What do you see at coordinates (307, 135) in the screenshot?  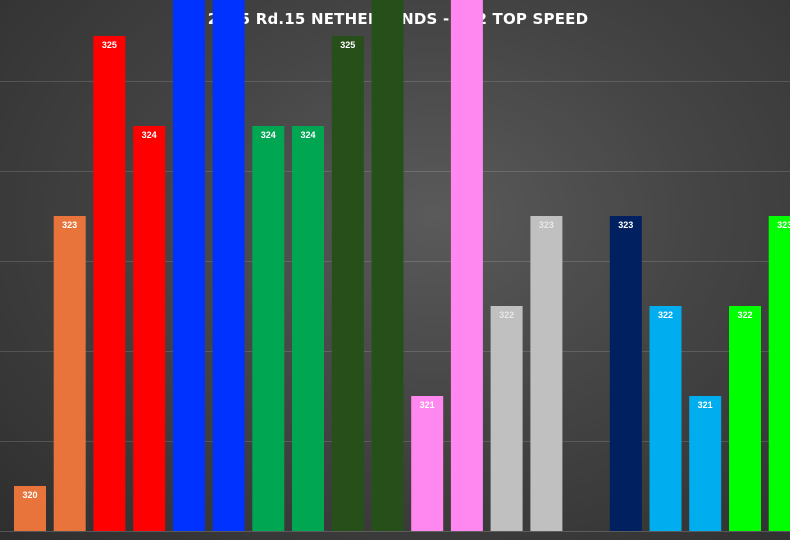 I see `data-label-8: 324` at bounding box center [307, 135].